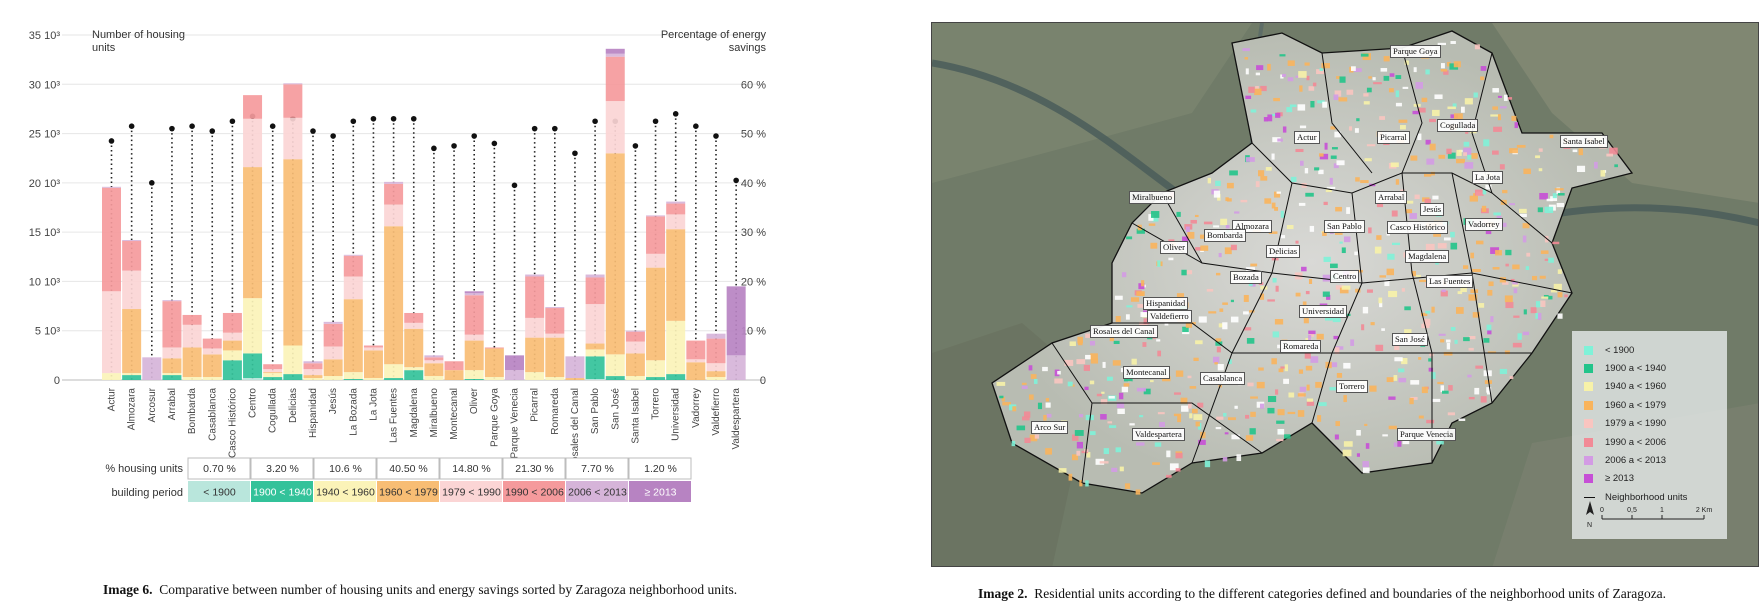 This screenshot has width=1759, height=610. I want to click on neighborhood-label: Torrero, so click(1352, 386).